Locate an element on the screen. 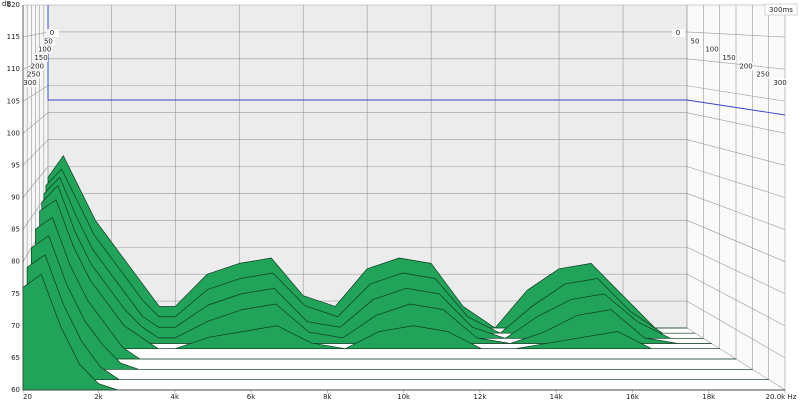 This screenshot has width=800, height=402. y-tick-label: 95 is located at coordinates (15, 165).